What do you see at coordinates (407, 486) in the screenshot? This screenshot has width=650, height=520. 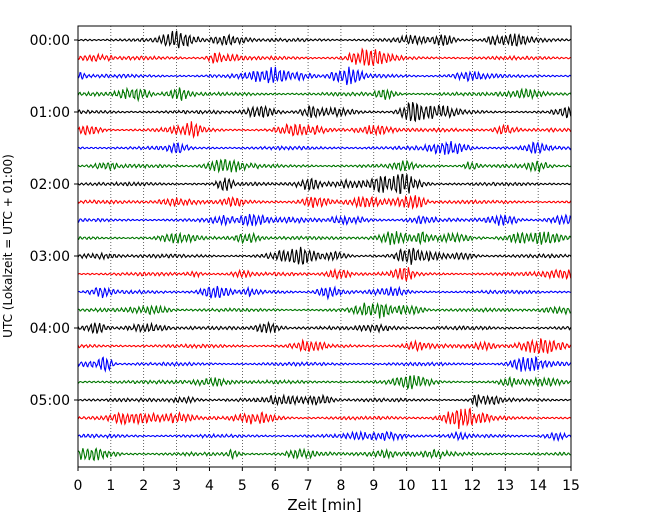 I see `x-tick-label: 10` at bounding box center [407, 486].